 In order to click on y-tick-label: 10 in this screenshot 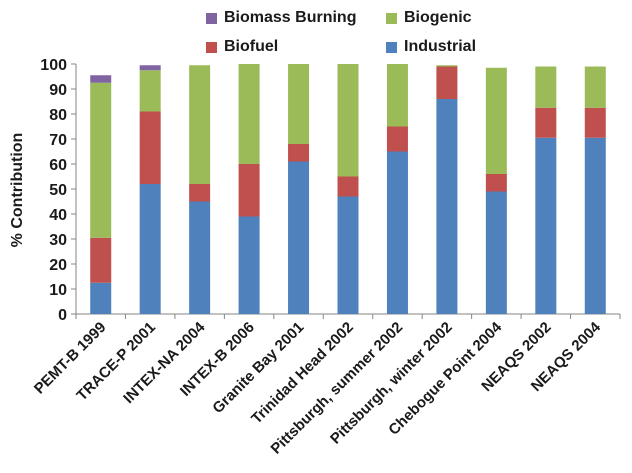, I will do `click(58, 290)`.